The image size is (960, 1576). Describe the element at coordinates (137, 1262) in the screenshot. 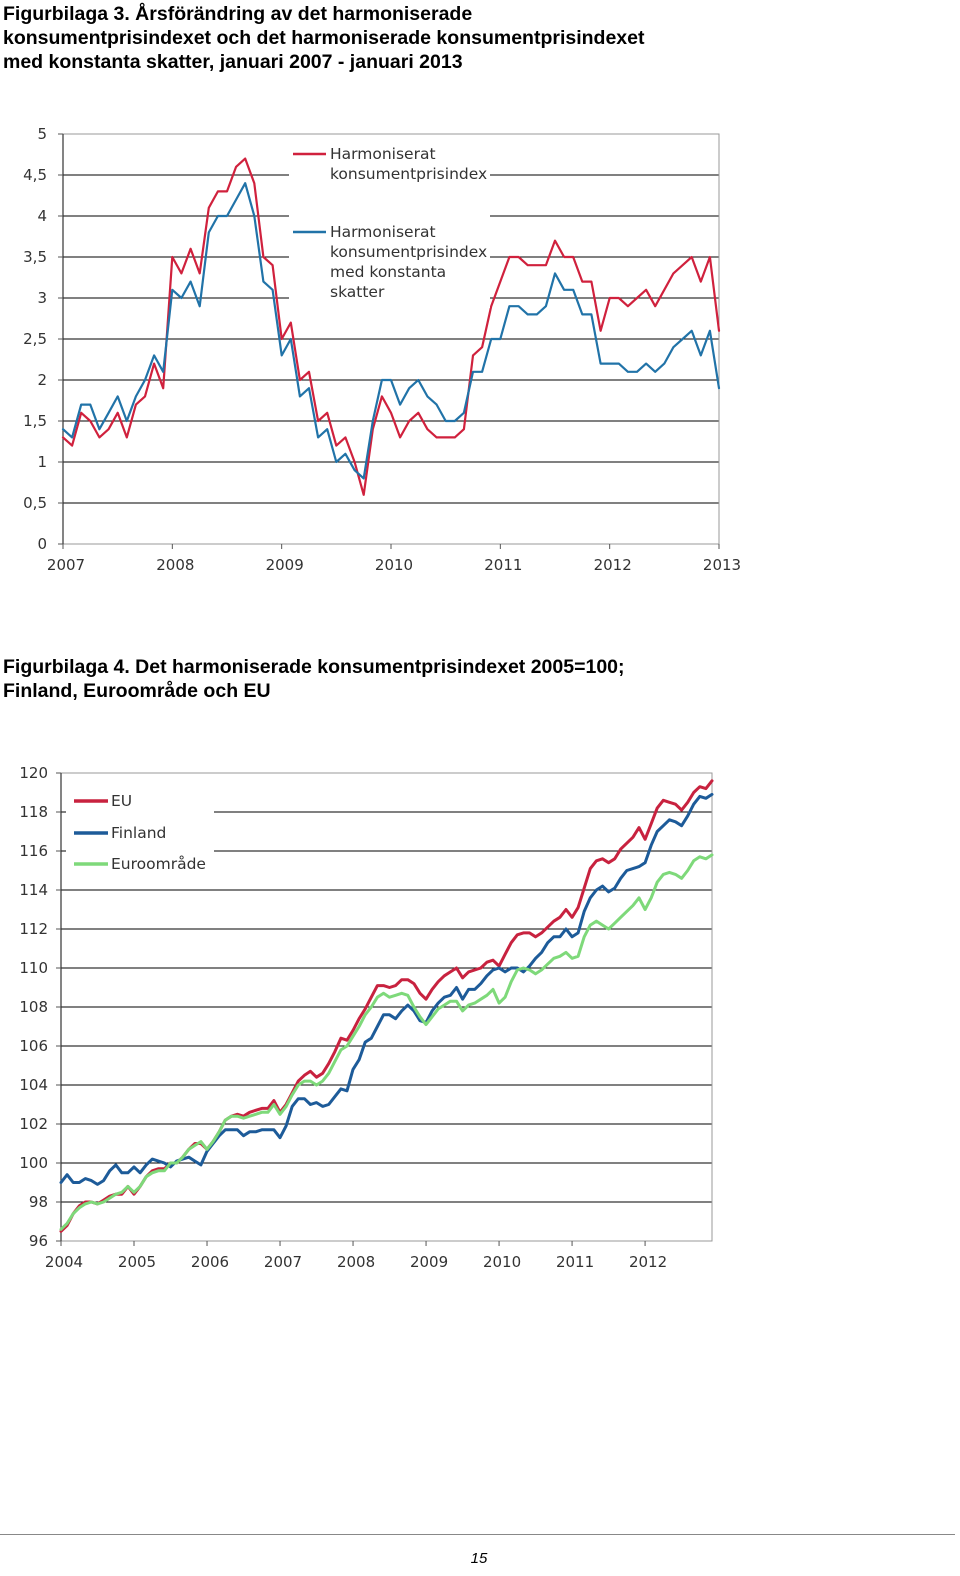

I see `x-tick-label: 2005` at that location.